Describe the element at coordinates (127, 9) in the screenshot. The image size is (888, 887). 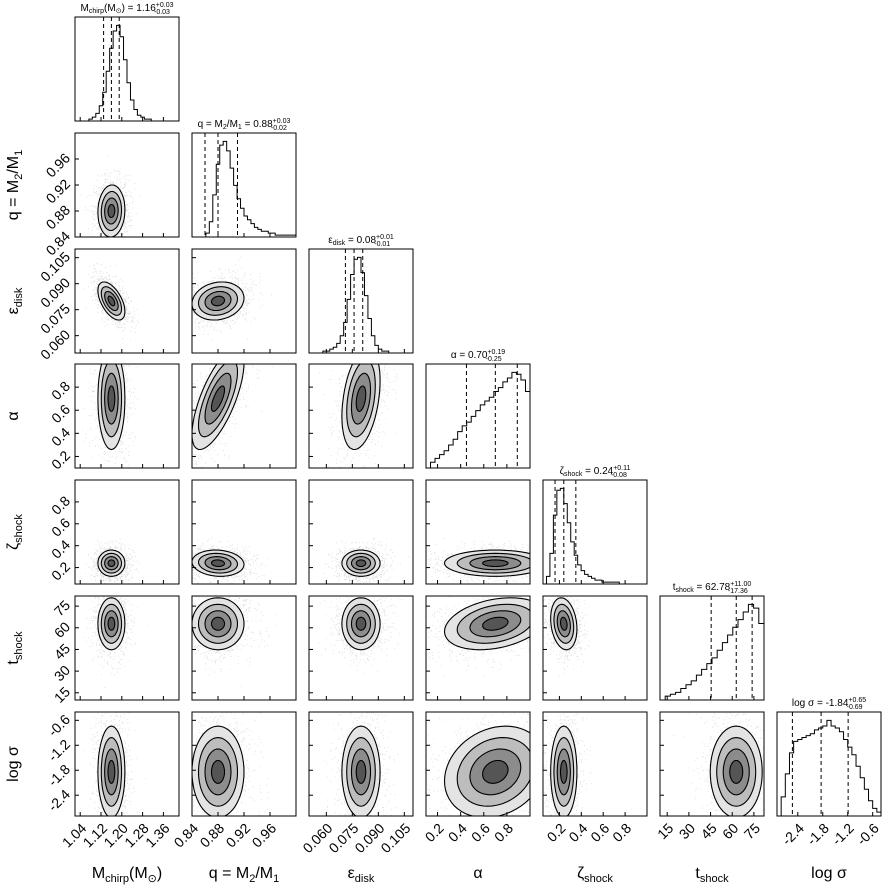
I see `param-title-mchirp: Mchirp(M⊙) = 1.16+0.03 -0.03` at that location.